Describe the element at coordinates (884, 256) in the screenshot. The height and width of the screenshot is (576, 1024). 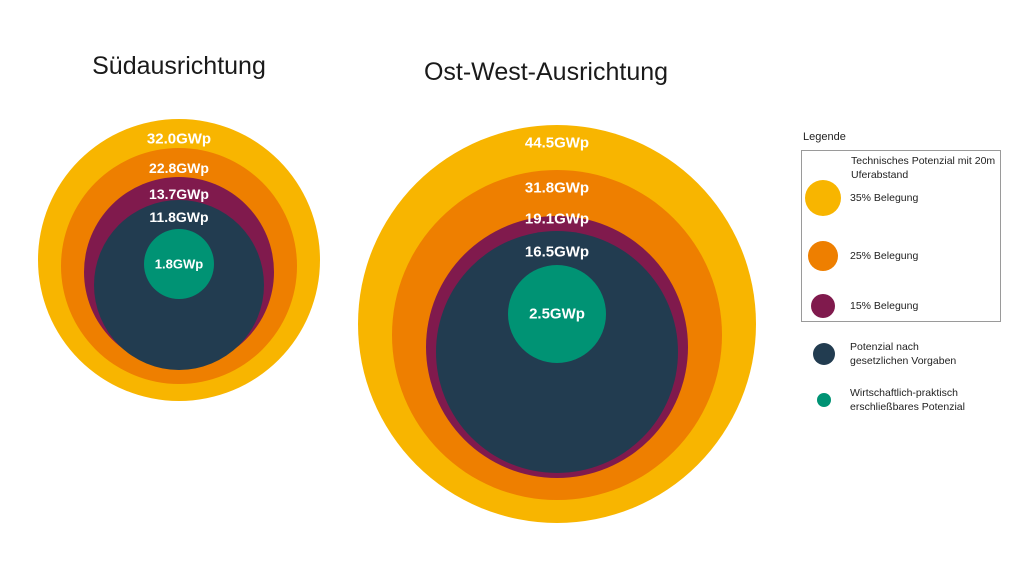
I see `legend-label-25: 25% Belegung` at that location.